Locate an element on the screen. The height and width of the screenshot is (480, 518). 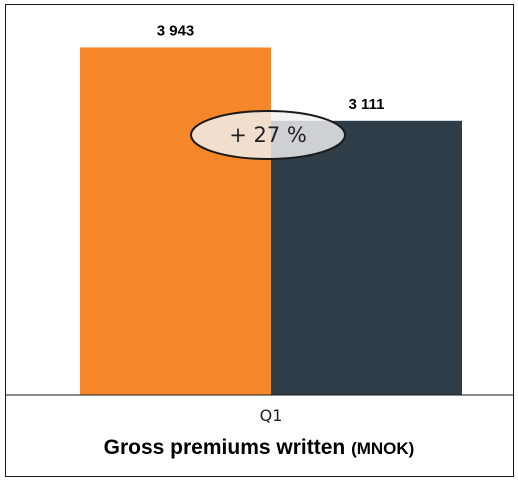
growth-annotation-ellipse is located at coordinates (268, 135).